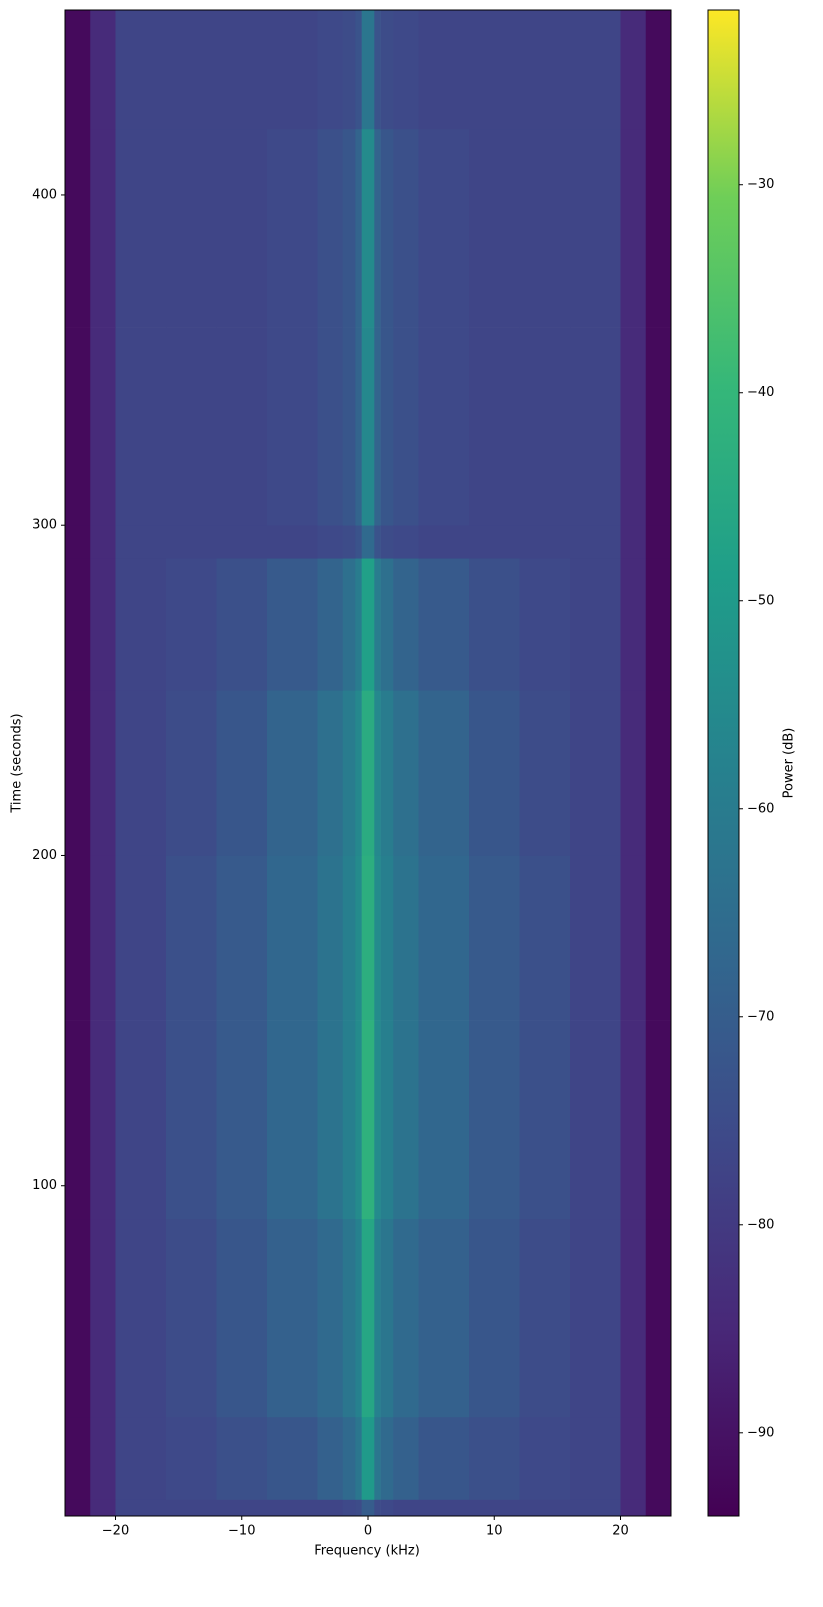 The height and width of the screenshot is (1607, 823). Describe the element at coordinates (44, 194) in the screenshot. I see `y-tick-label: 400` at that location.